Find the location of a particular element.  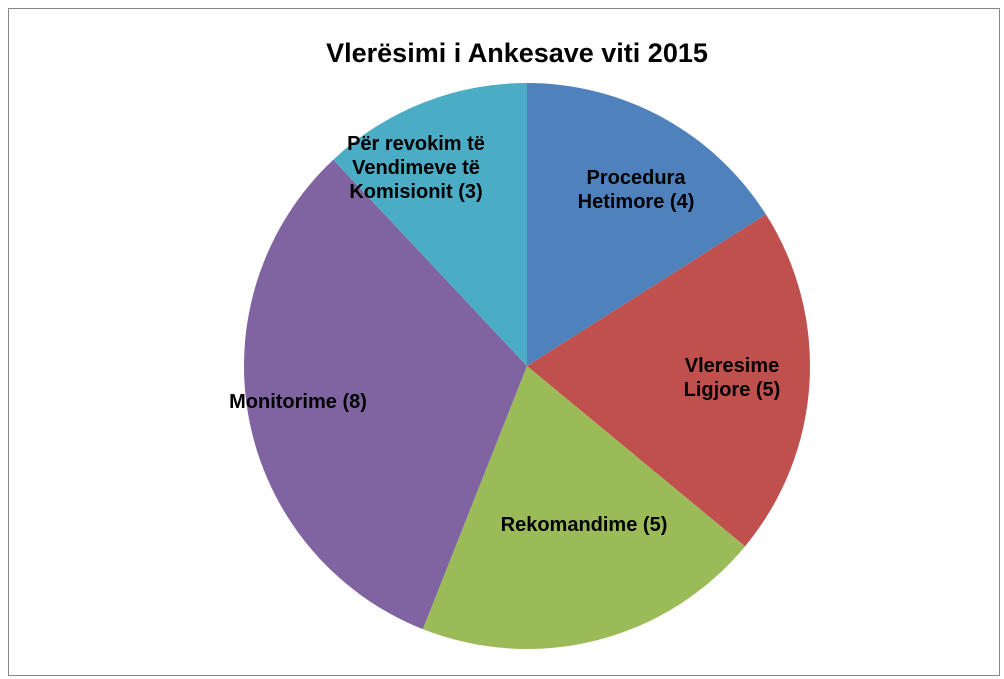

slice-label: Procedura Hetimore (4) is located at coordinates (636, 190).